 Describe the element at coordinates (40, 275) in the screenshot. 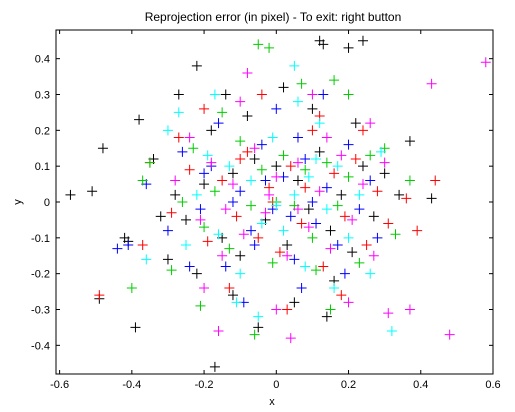

I see `y-tick-label: -0.2` at that location.